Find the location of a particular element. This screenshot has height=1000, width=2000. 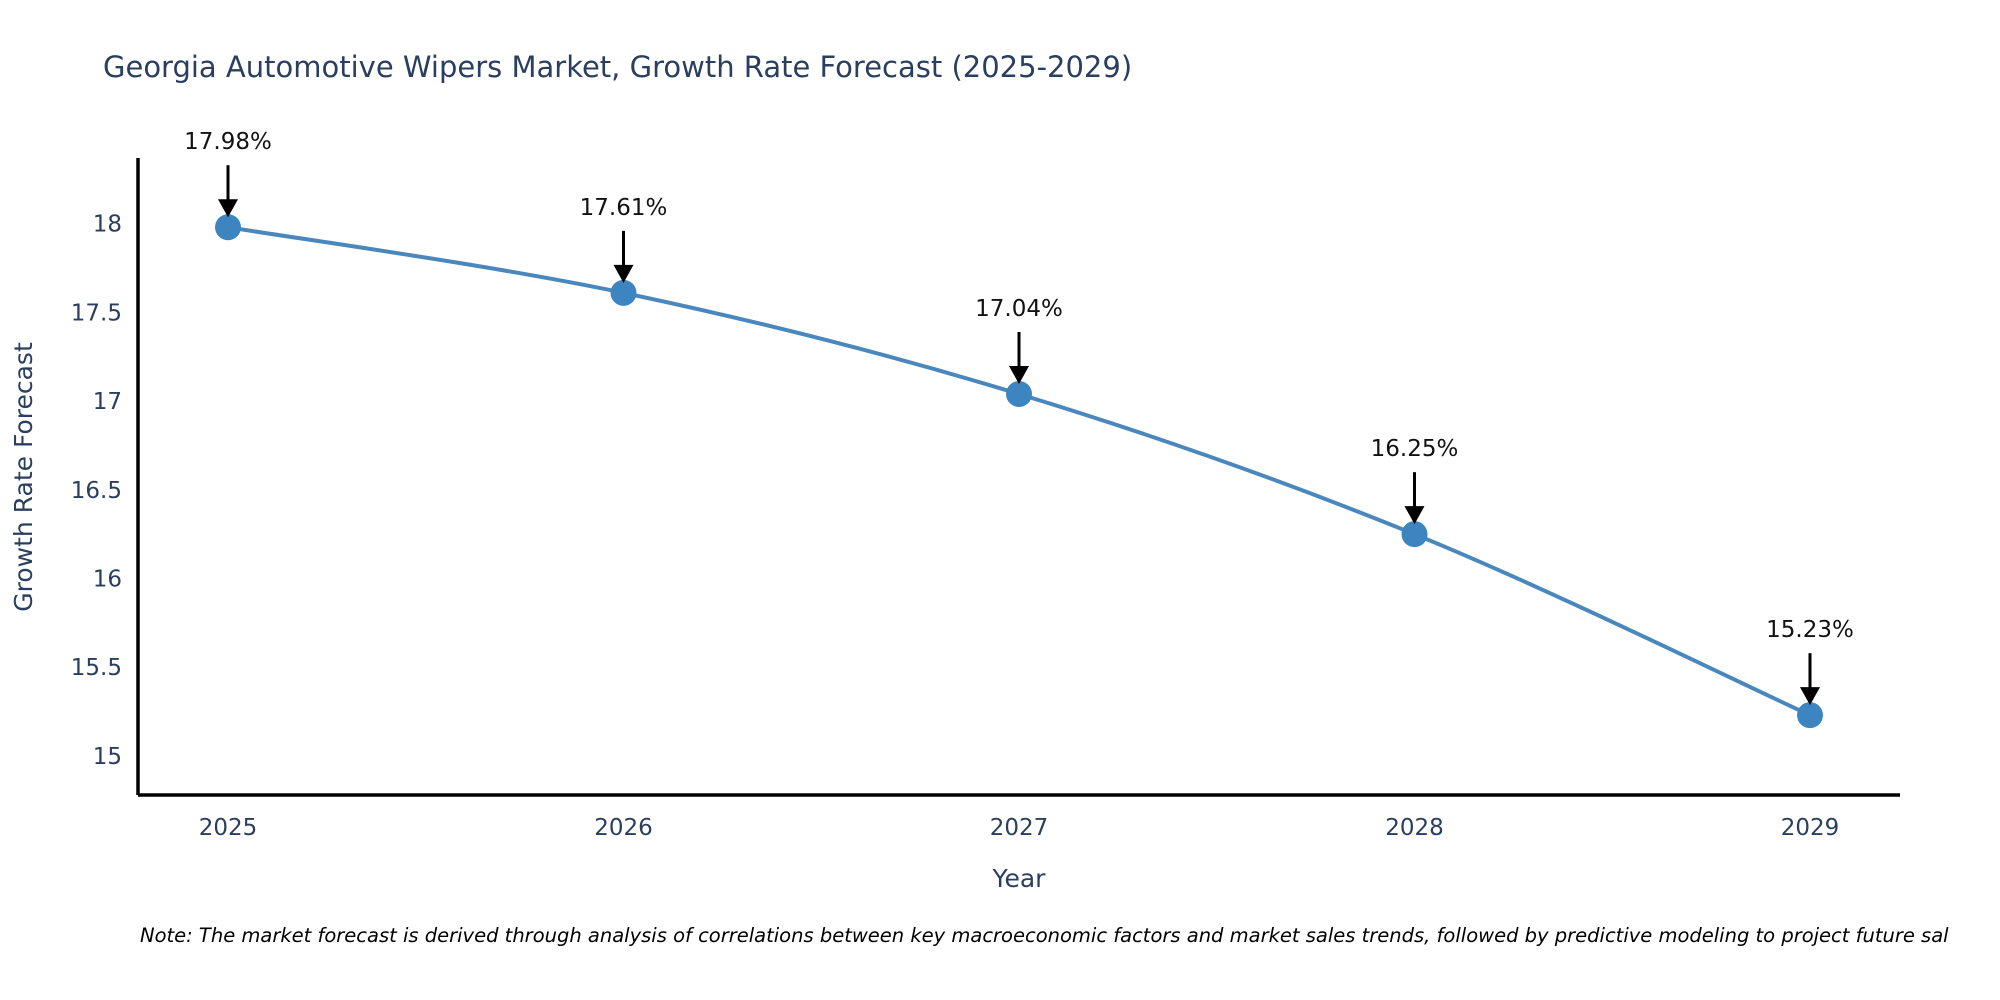

x-axis-tick-label: 2027 is located at coordinates (1019, 828).